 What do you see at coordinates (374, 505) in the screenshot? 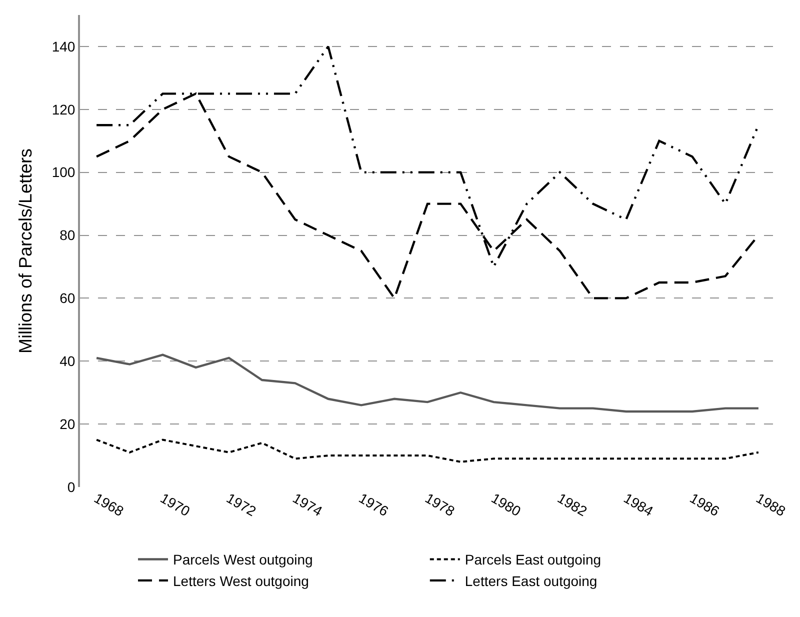
I see `x-tick-label: 1976` at bounding box center [374, 505].